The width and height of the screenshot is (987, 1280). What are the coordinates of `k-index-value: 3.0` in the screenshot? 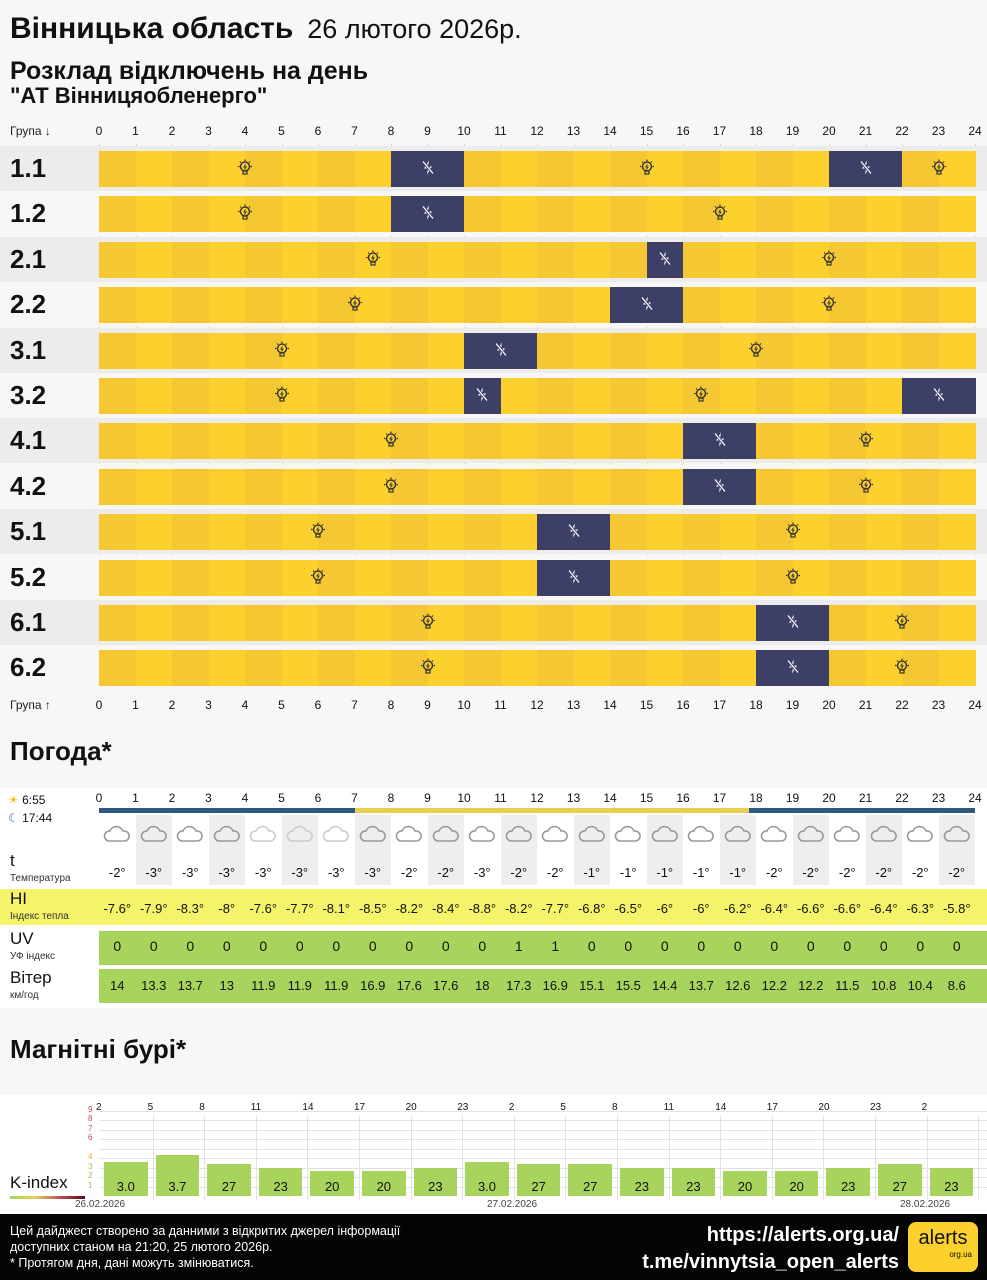 It's located at (125, 1186).